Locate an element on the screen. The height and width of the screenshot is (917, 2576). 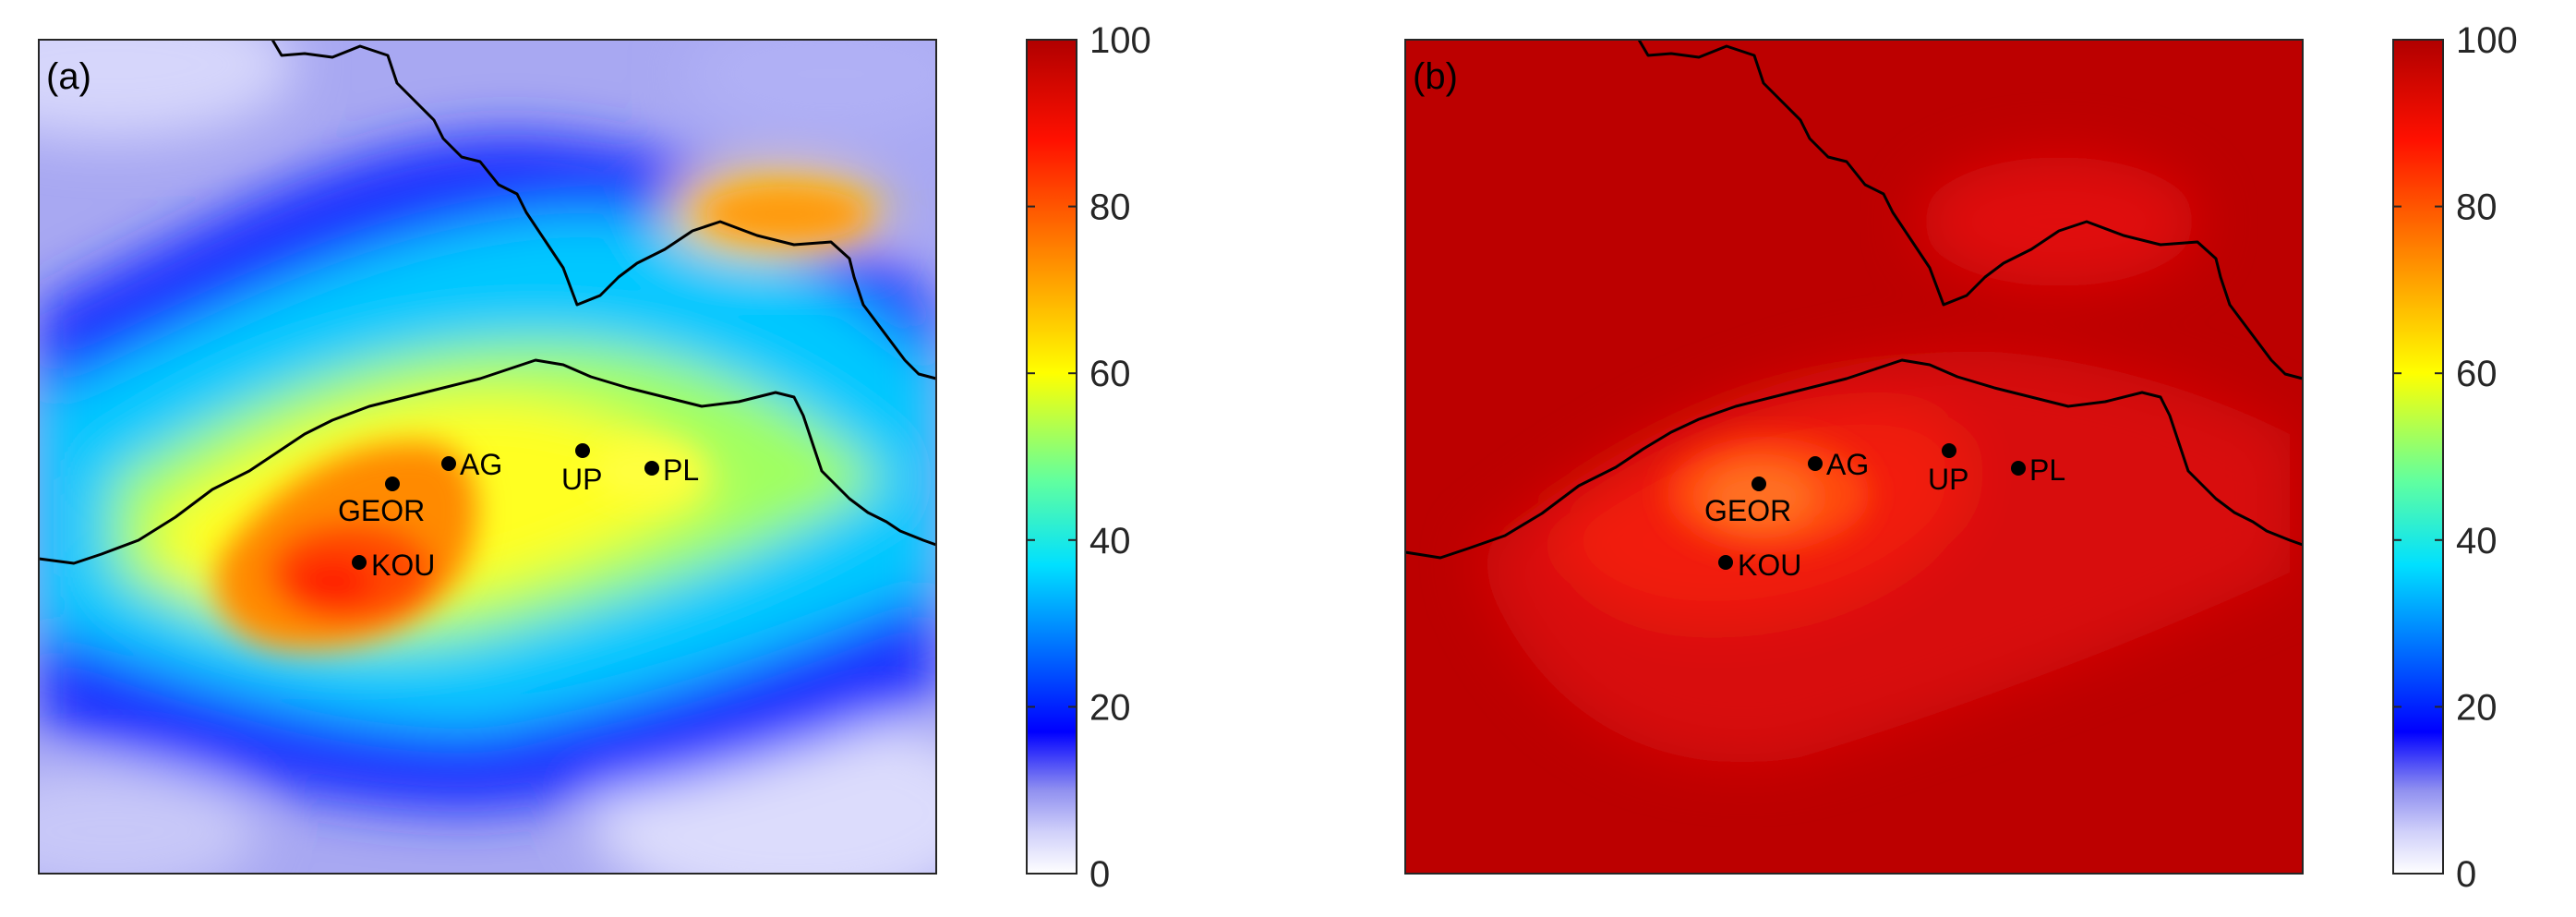
colorbar-a-tick-label: 80 is located at coordinates (1110, 207).